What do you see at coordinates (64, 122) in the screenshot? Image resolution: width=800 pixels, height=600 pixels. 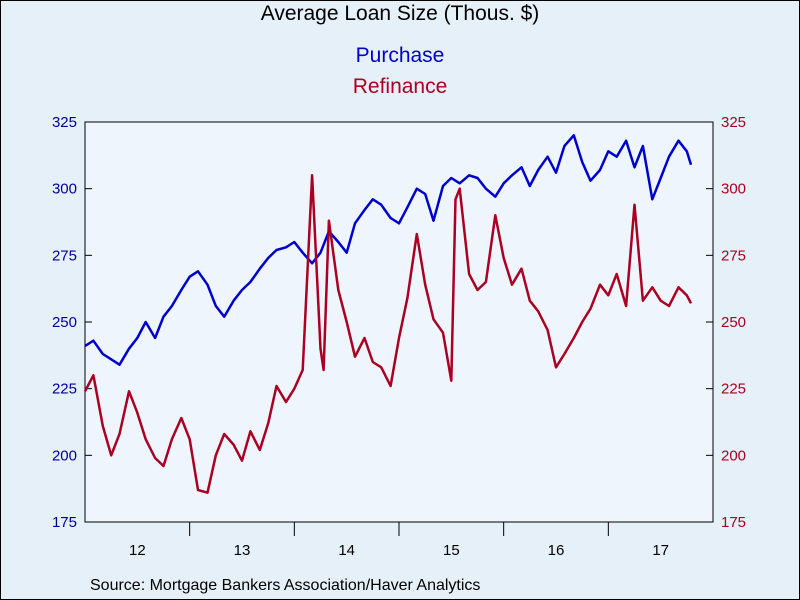 I see `left-tick-label: 325` at bounding box center [64, 122].